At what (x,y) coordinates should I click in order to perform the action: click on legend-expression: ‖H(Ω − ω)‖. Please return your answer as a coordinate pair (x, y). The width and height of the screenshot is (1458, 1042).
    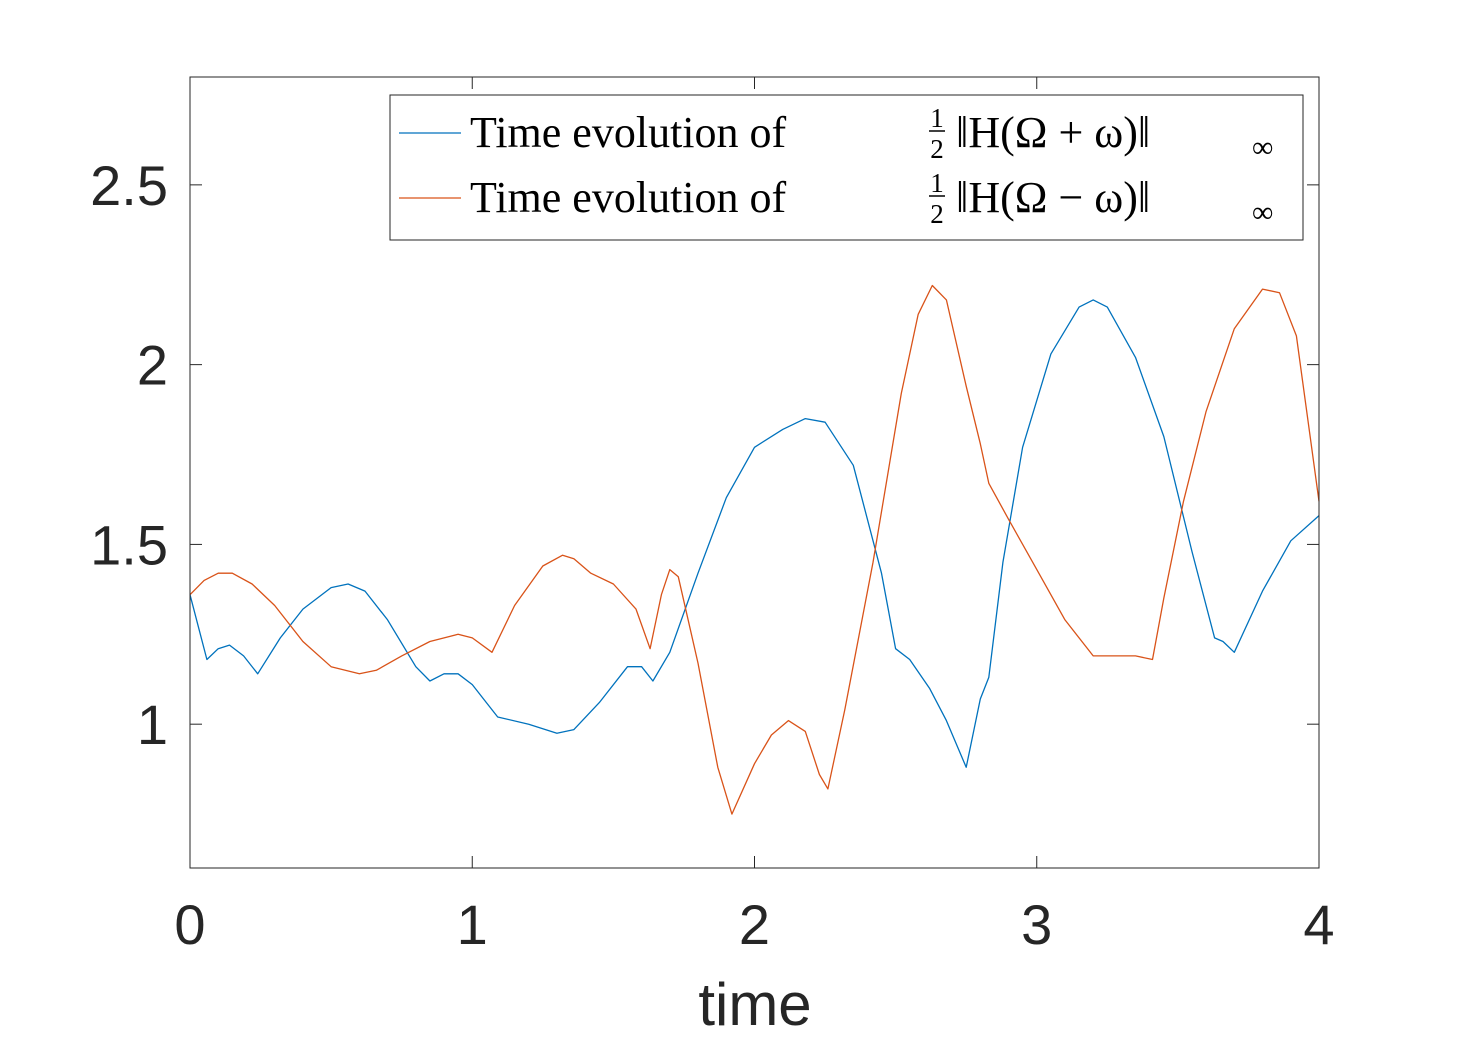
    Looking at the image, I should click on (1053, 197).